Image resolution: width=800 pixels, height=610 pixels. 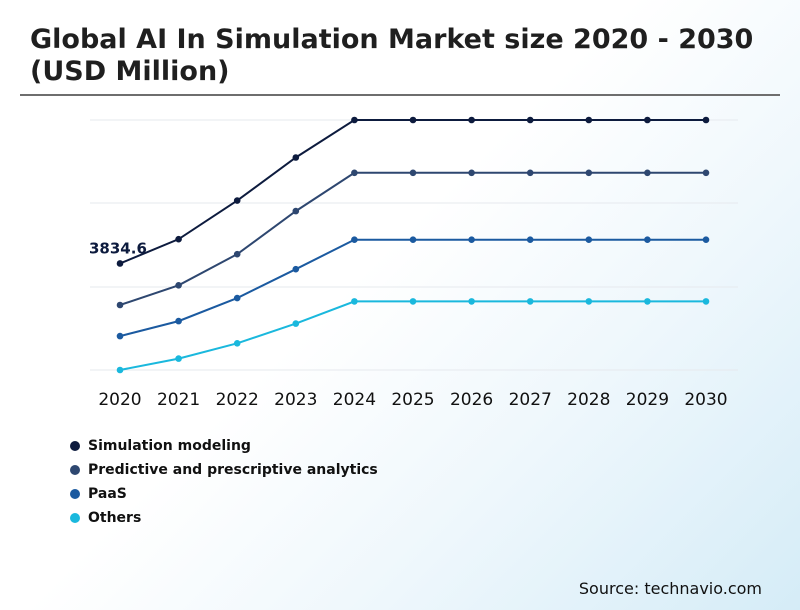 I want to click on x-tick-label: 2026, so click(x=471, y=400).